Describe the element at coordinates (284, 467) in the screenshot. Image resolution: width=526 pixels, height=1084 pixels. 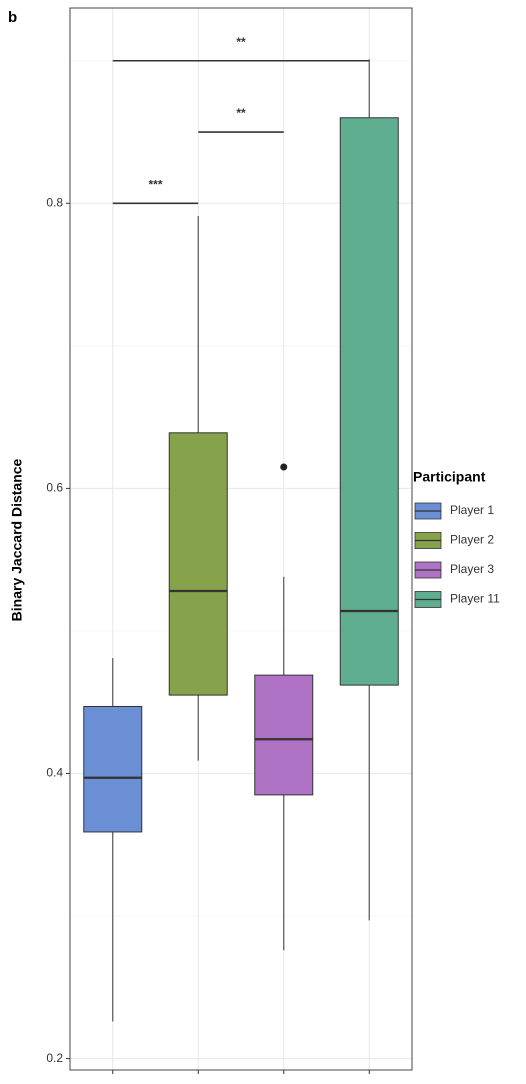
I see `outlier` at that location.